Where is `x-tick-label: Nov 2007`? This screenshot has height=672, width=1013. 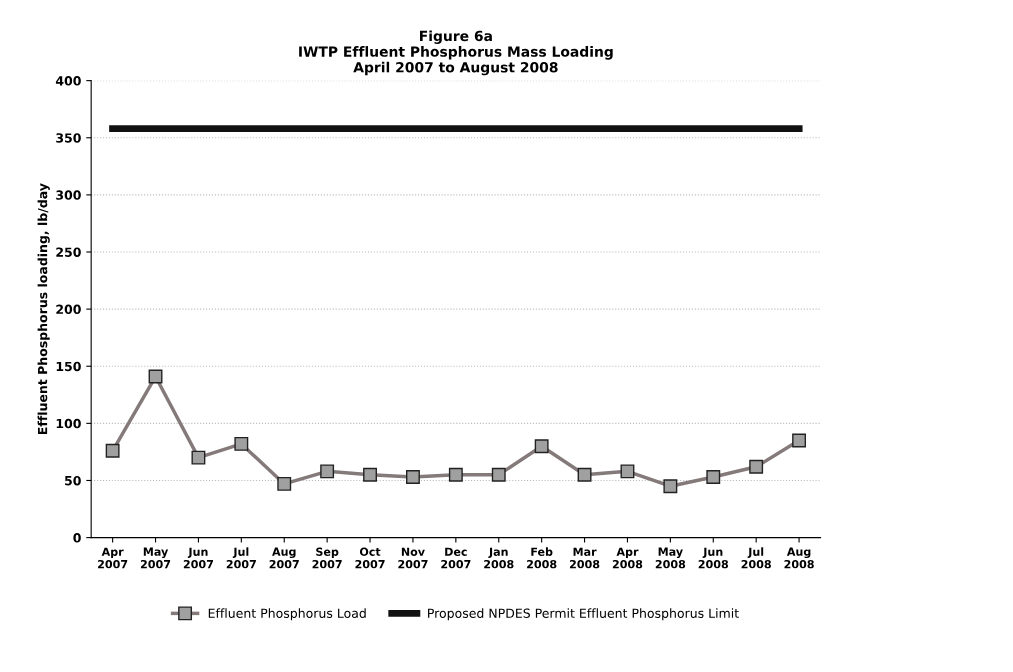 x-tick-label: Nov 2007 is located at coordinates (413, 558).